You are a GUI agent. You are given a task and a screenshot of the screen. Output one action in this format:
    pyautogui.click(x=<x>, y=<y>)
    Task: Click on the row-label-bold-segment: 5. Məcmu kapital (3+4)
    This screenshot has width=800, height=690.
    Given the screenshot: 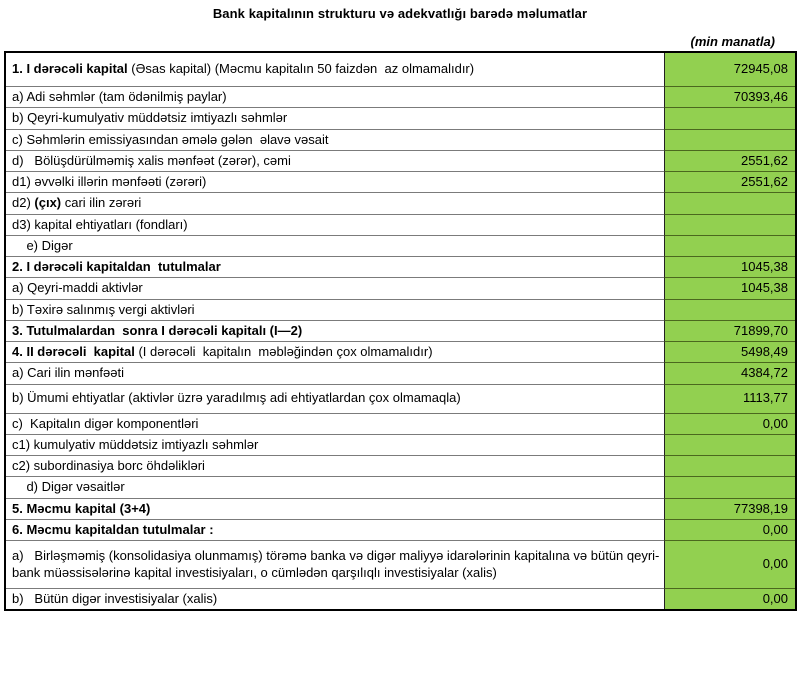 What is the action you would take?
    pyautogui.click(x=81, y=508)
    